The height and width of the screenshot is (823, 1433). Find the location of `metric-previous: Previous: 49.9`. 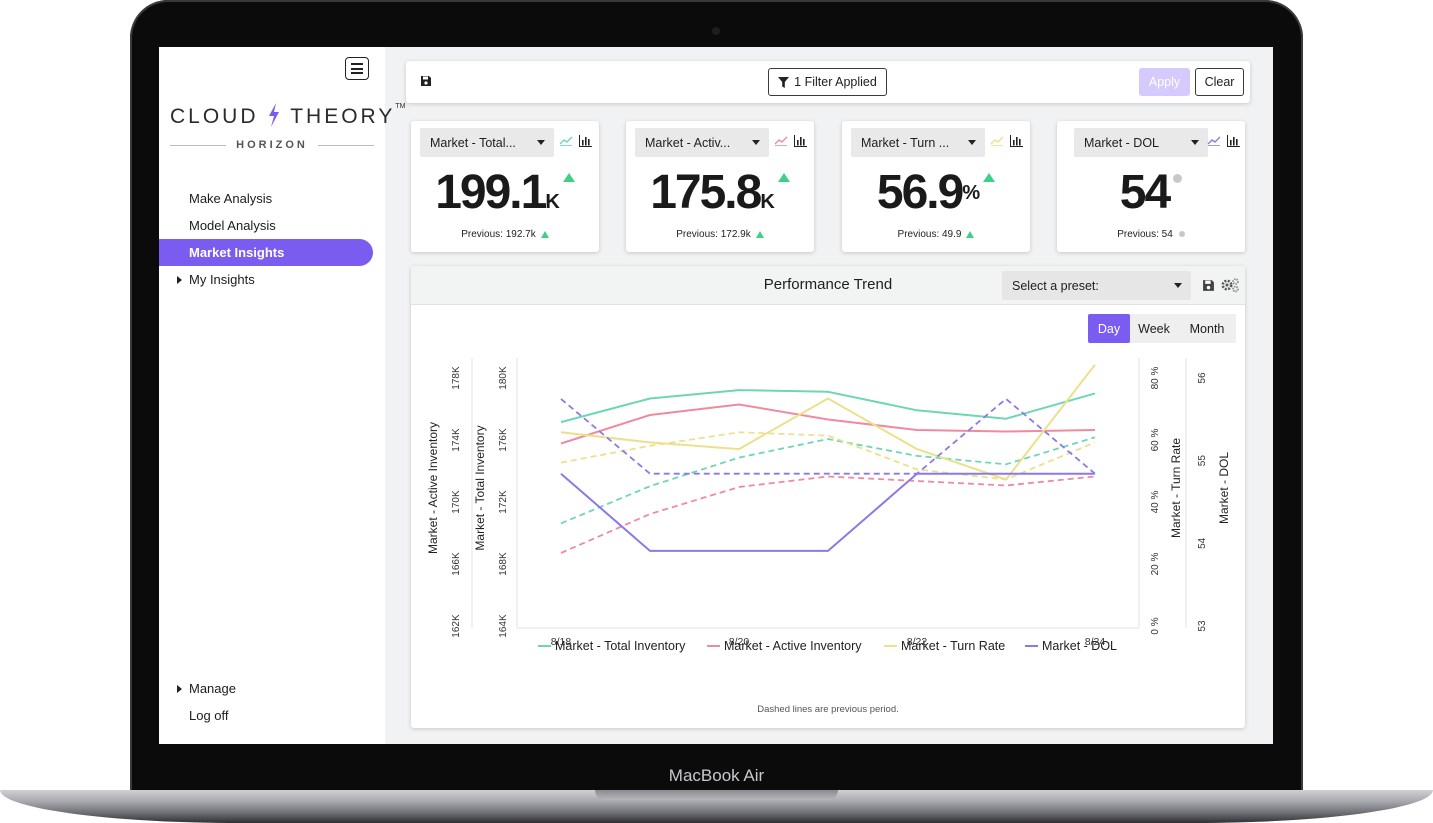

metric-previous: Previous: 49.9 is located at coordinates (936, 234).